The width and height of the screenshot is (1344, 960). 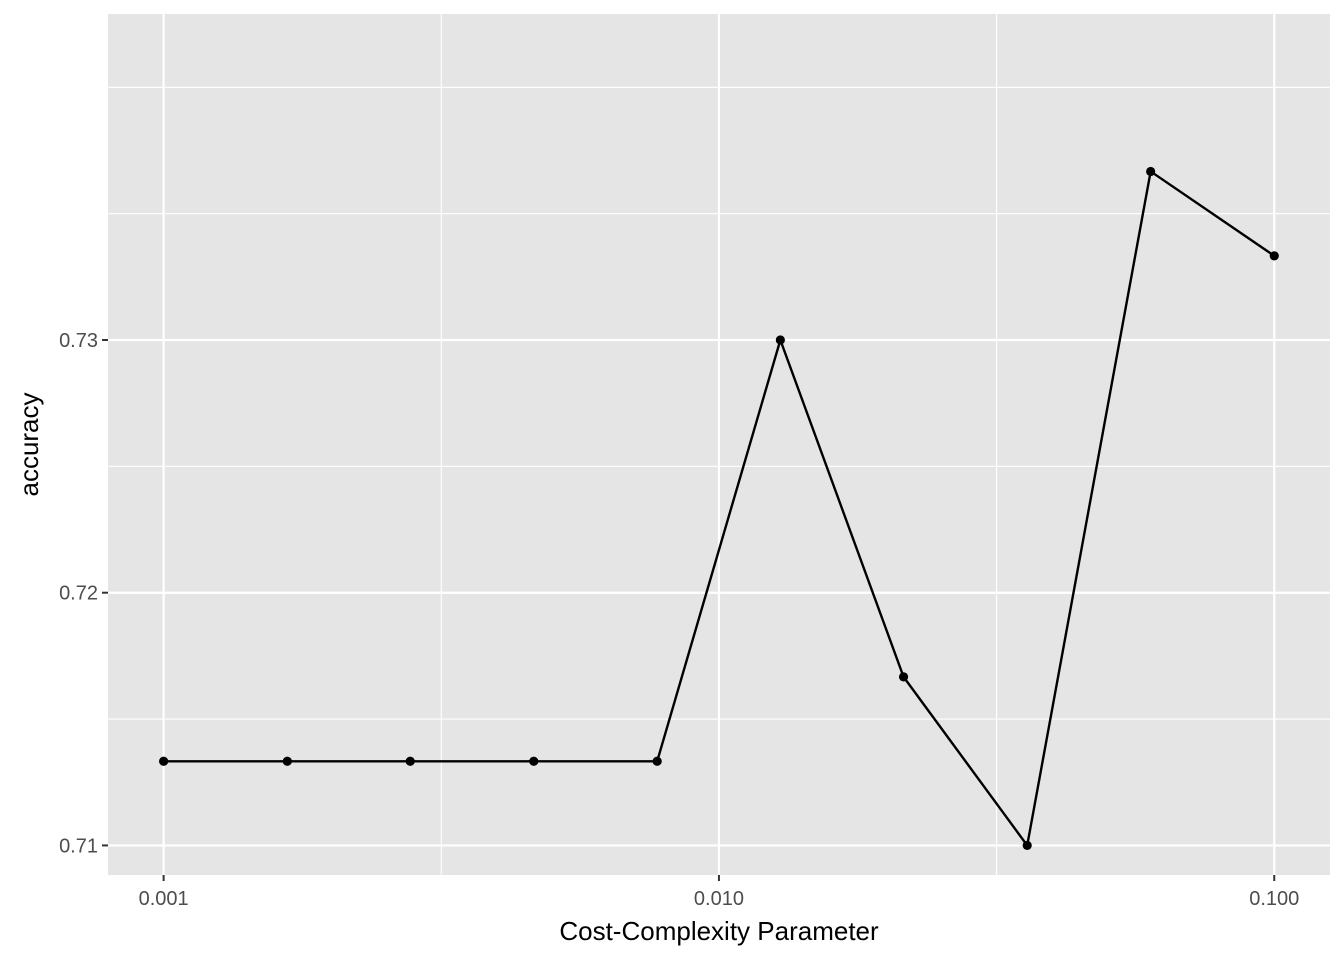 What do you see at coordinates (1274, 899) in the screenshot?
I see `x-tick-label: 0.100` at bounding box center [1274, 899].